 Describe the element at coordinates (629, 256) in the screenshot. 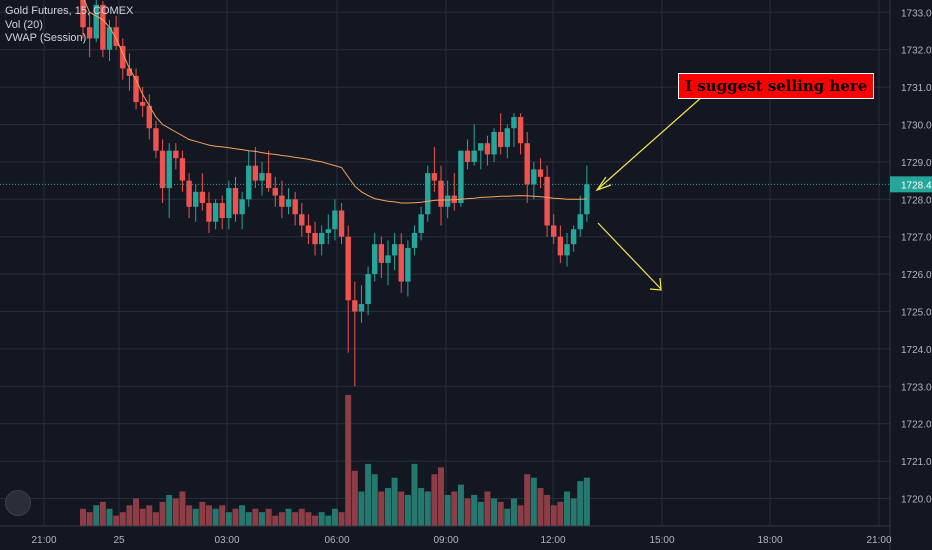

I see `down-arrow-line` at that location.